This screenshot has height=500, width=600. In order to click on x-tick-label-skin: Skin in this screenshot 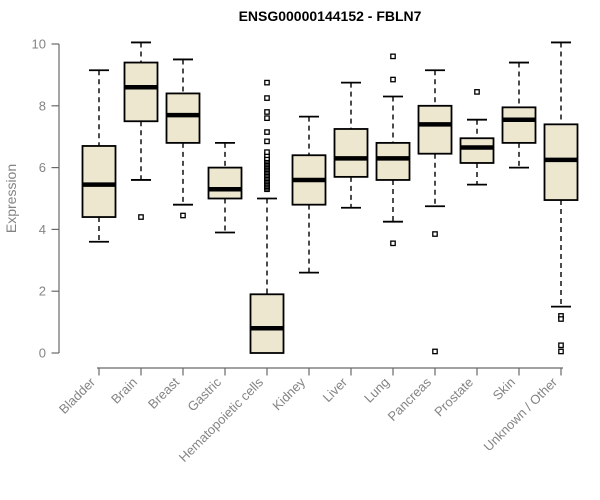, I will do `click(504, 389)`.